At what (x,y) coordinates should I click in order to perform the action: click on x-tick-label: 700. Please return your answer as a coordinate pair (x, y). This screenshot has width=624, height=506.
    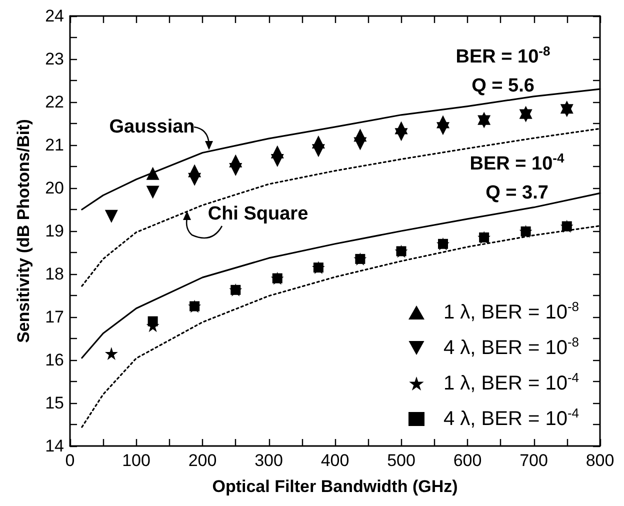
    Looking at the image, I should click on (534, 460).